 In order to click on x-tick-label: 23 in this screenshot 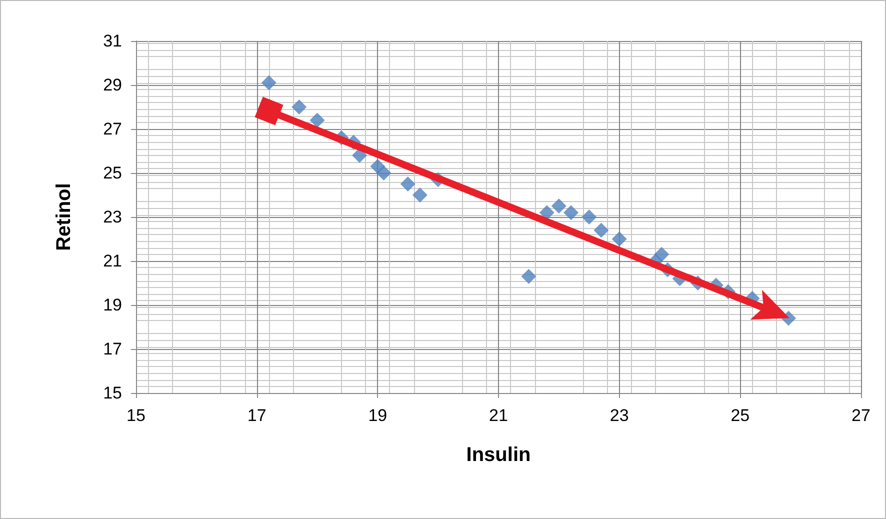, I will do `click(619, 415)`.